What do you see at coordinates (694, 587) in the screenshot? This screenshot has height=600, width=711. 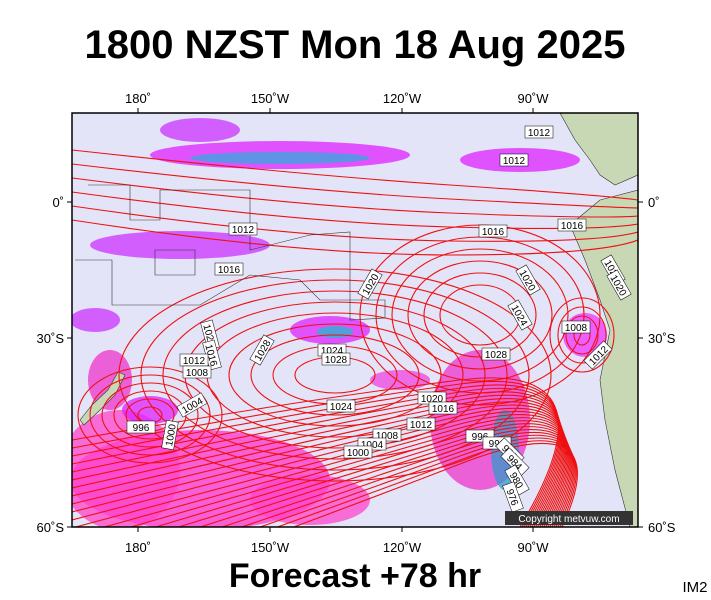 I see `image-code: IM2` at bounding box center [694, 587].